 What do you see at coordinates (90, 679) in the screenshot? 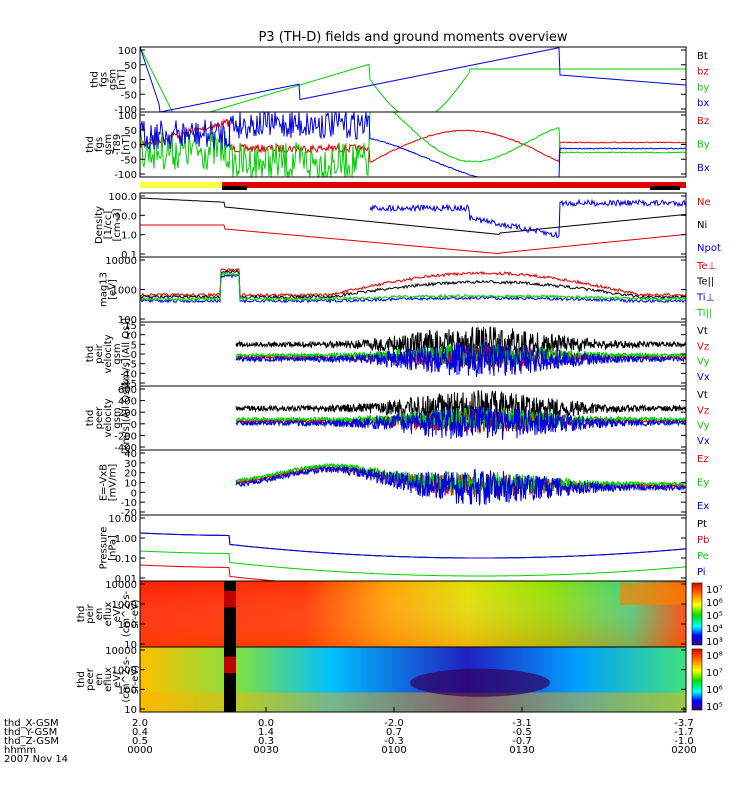
I see `y-axis-label-line: peer` at bounding box center [90, 679].